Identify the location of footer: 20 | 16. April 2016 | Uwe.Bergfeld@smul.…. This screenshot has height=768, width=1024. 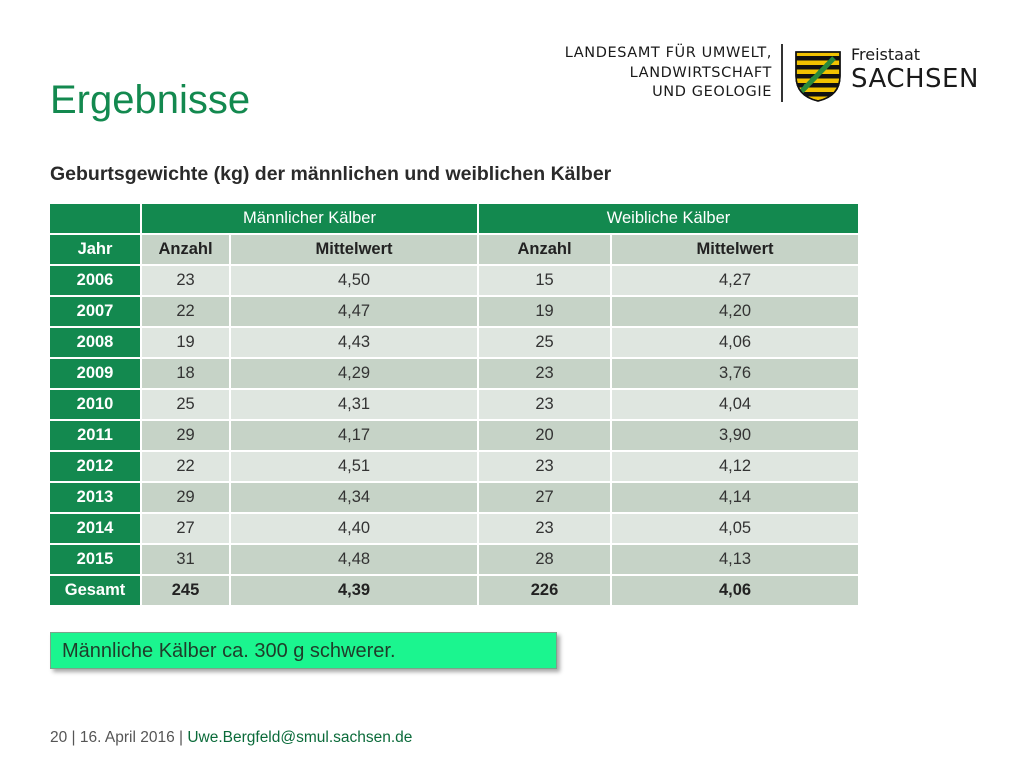
(231, 738).